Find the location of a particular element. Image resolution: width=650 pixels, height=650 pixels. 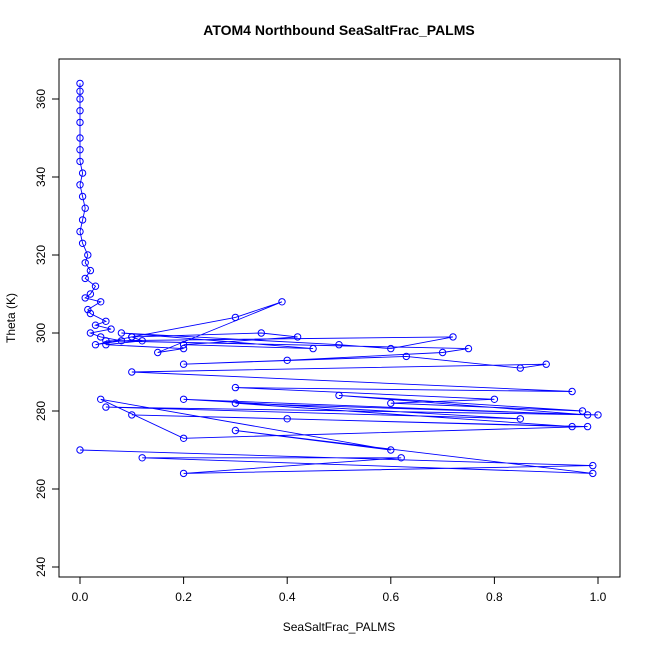

x-tick-label: 0.4 is located at coordinates (287, 597).